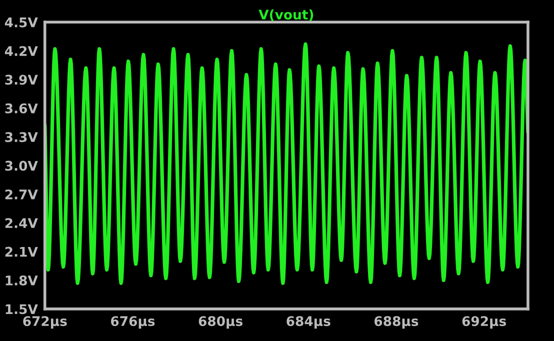  What do you see at coordinates (132, 322) in the screenshot?
I see `x-tick-label: 676µs` at bounding box center [132, 322].